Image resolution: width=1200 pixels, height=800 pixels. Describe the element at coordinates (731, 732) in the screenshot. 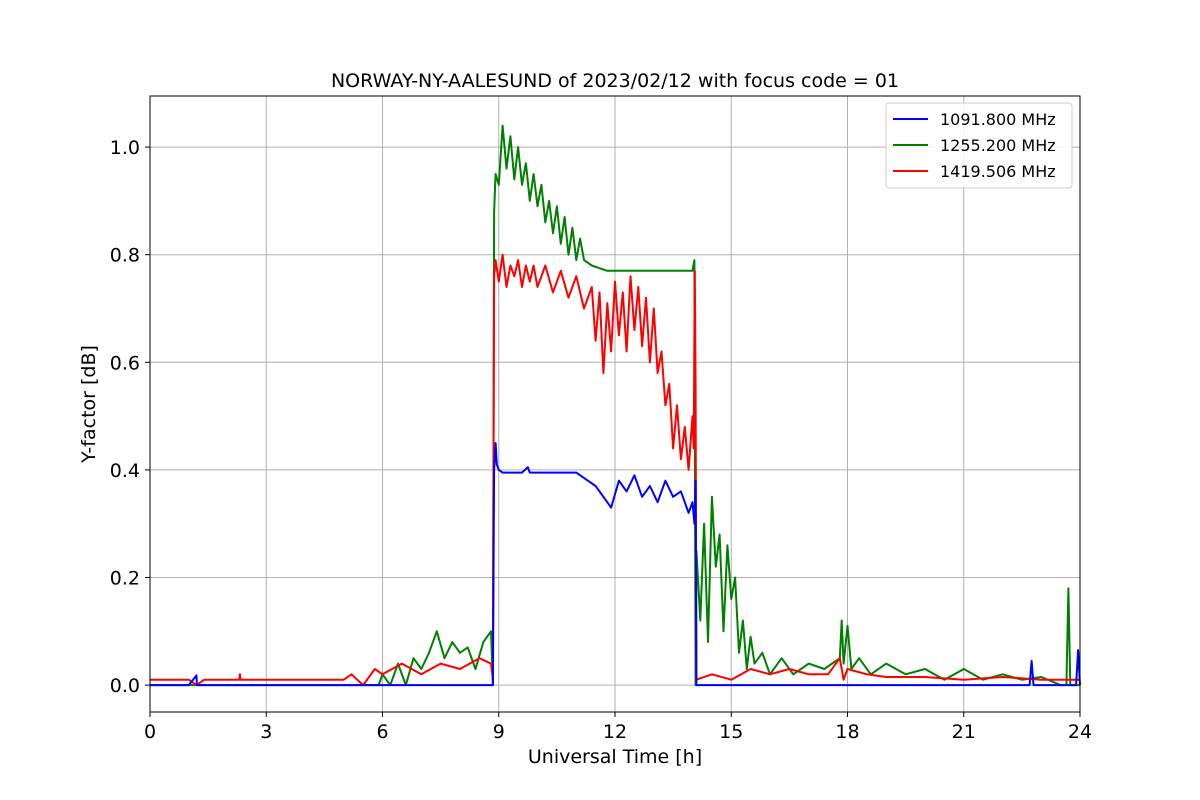

I see `x-tick-label: 15` at that location.